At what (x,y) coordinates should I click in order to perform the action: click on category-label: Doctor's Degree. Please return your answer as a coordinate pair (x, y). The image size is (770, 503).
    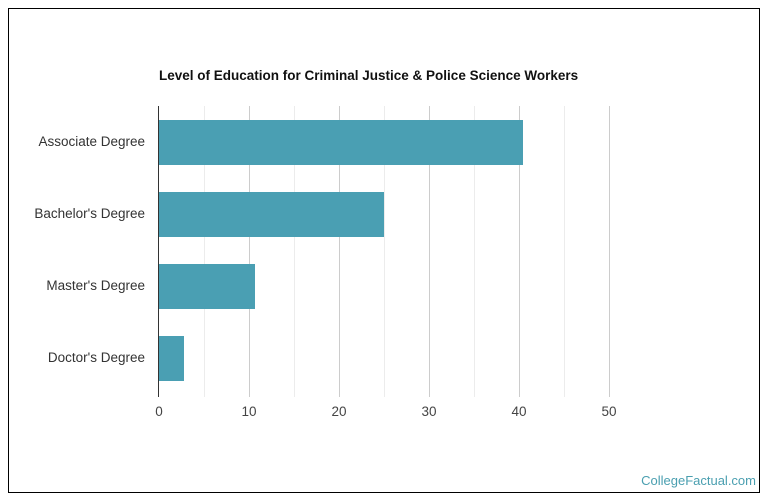
    Looking at the image, I should click on (96, 357).